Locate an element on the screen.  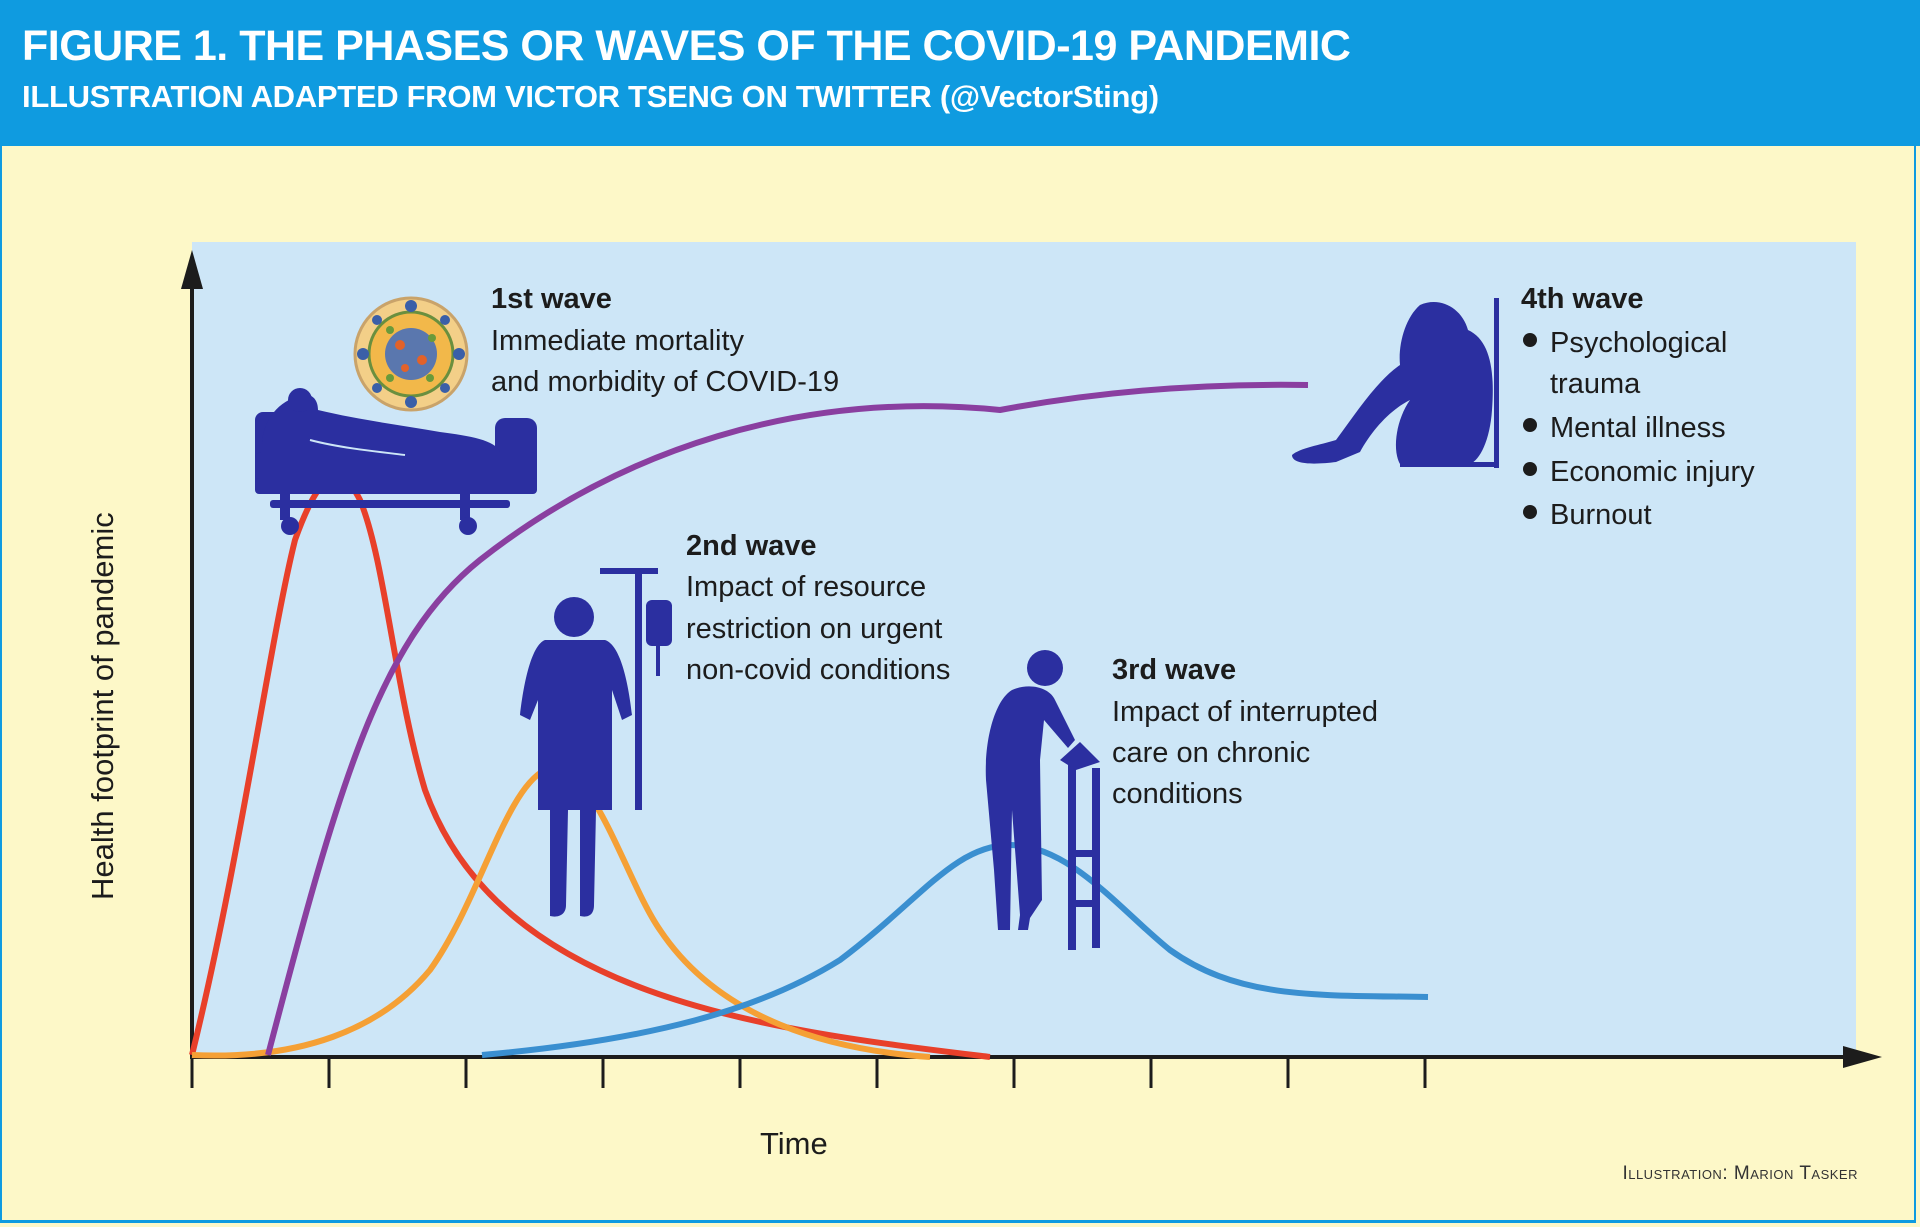
x-axis-ticks is located at coordinates (808, 1072).